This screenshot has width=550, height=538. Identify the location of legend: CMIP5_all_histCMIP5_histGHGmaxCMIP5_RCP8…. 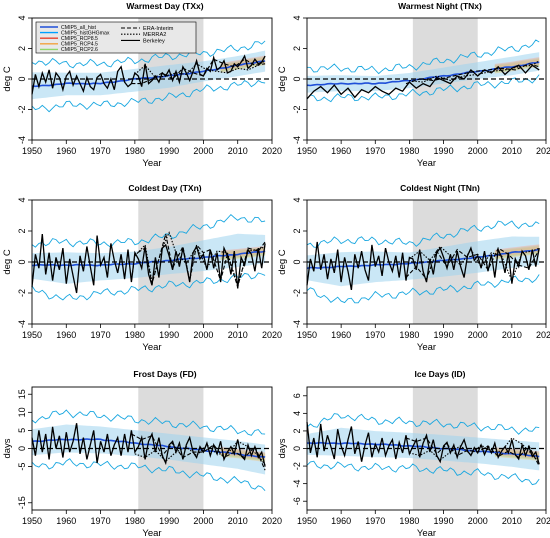
(116, 37).